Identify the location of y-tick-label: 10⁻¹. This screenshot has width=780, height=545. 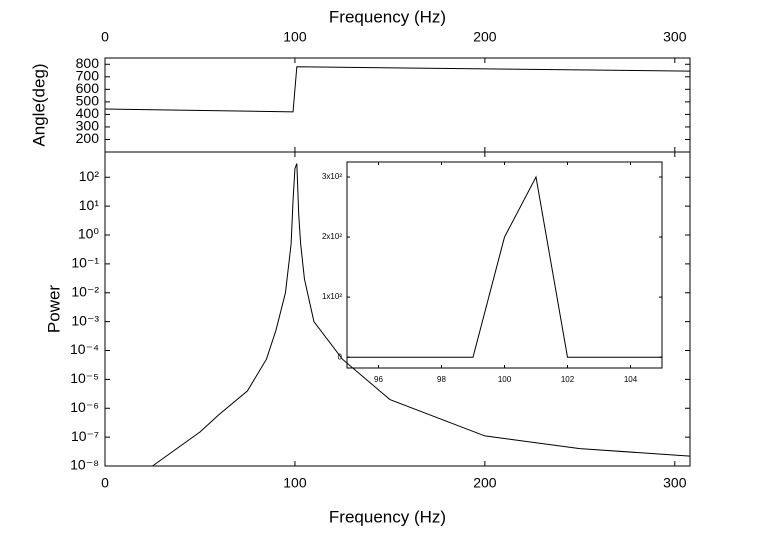
(85, 263).